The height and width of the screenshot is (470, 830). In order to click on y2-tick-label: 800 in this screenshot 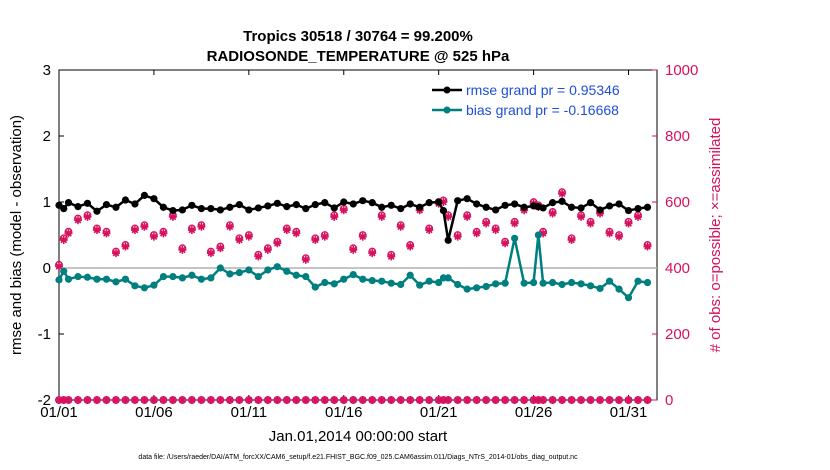, I will do `click(677, 136)`.